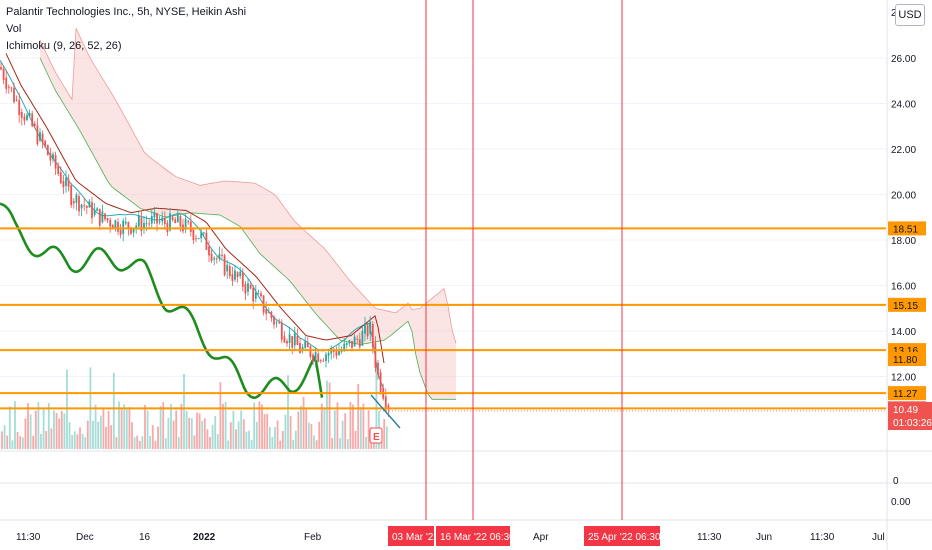 The height and width of the screenshot is (550, 932). What do you see at coordinates (903, 150) in the screenshot?
I see `price-tick-label: 22.00` at bounding box center [903, 150].